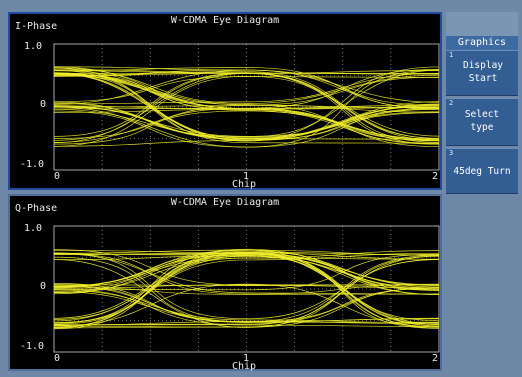 This screenshot has width=522, height=377. I want to click on 45deg-turn-softkey: 3 45deg Turn, so click(482, 171).